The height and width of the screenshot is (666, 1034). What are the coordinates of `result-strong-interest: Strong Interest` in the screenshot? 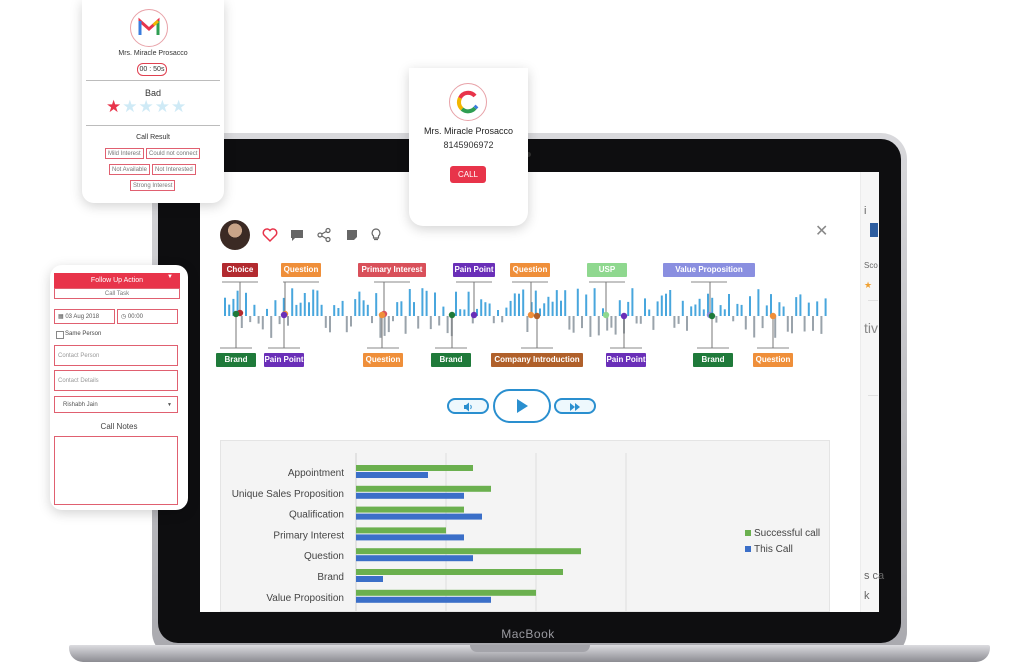 It's located at (153, 185).